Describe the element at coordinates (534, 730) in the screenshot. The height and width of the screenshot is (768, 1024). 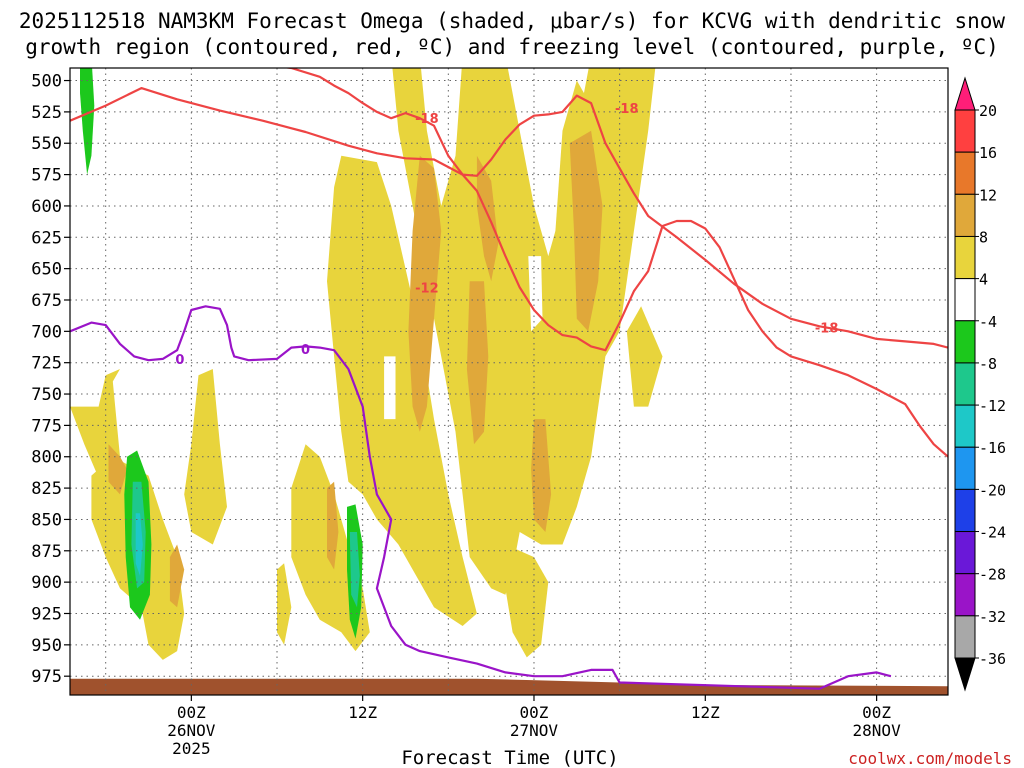
I see `x-tick-date: 27NOV` at that location.